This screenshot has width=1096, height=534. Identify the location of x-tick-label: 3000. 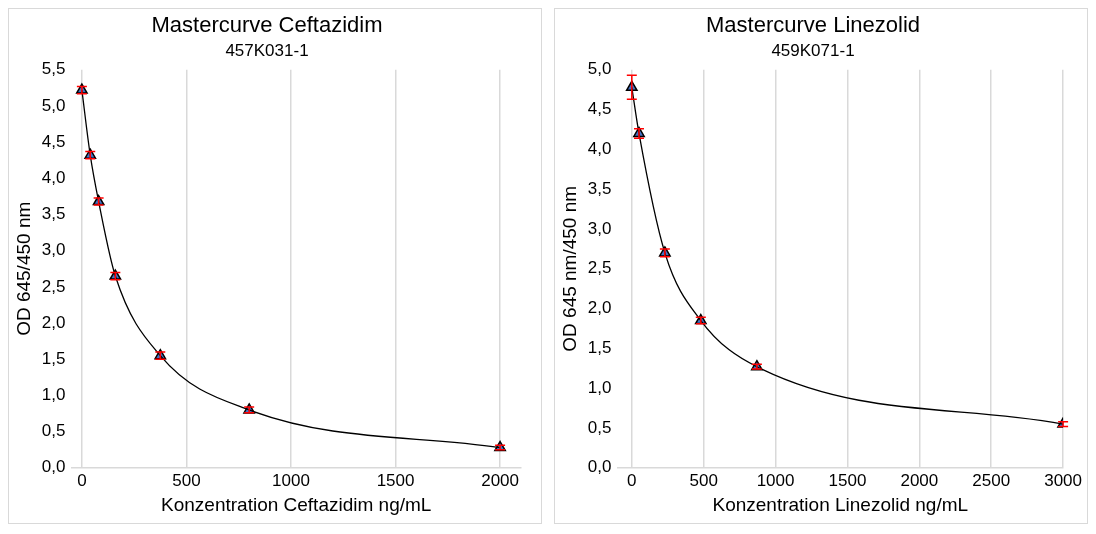
(1063, 480).